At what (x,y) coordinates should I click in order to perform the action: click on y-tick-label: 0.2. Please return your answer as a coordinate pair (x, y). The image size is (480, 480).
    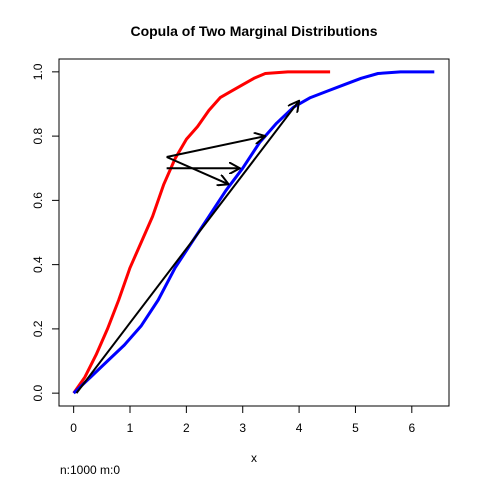
    Looking at the image, I should click on (38, 328).